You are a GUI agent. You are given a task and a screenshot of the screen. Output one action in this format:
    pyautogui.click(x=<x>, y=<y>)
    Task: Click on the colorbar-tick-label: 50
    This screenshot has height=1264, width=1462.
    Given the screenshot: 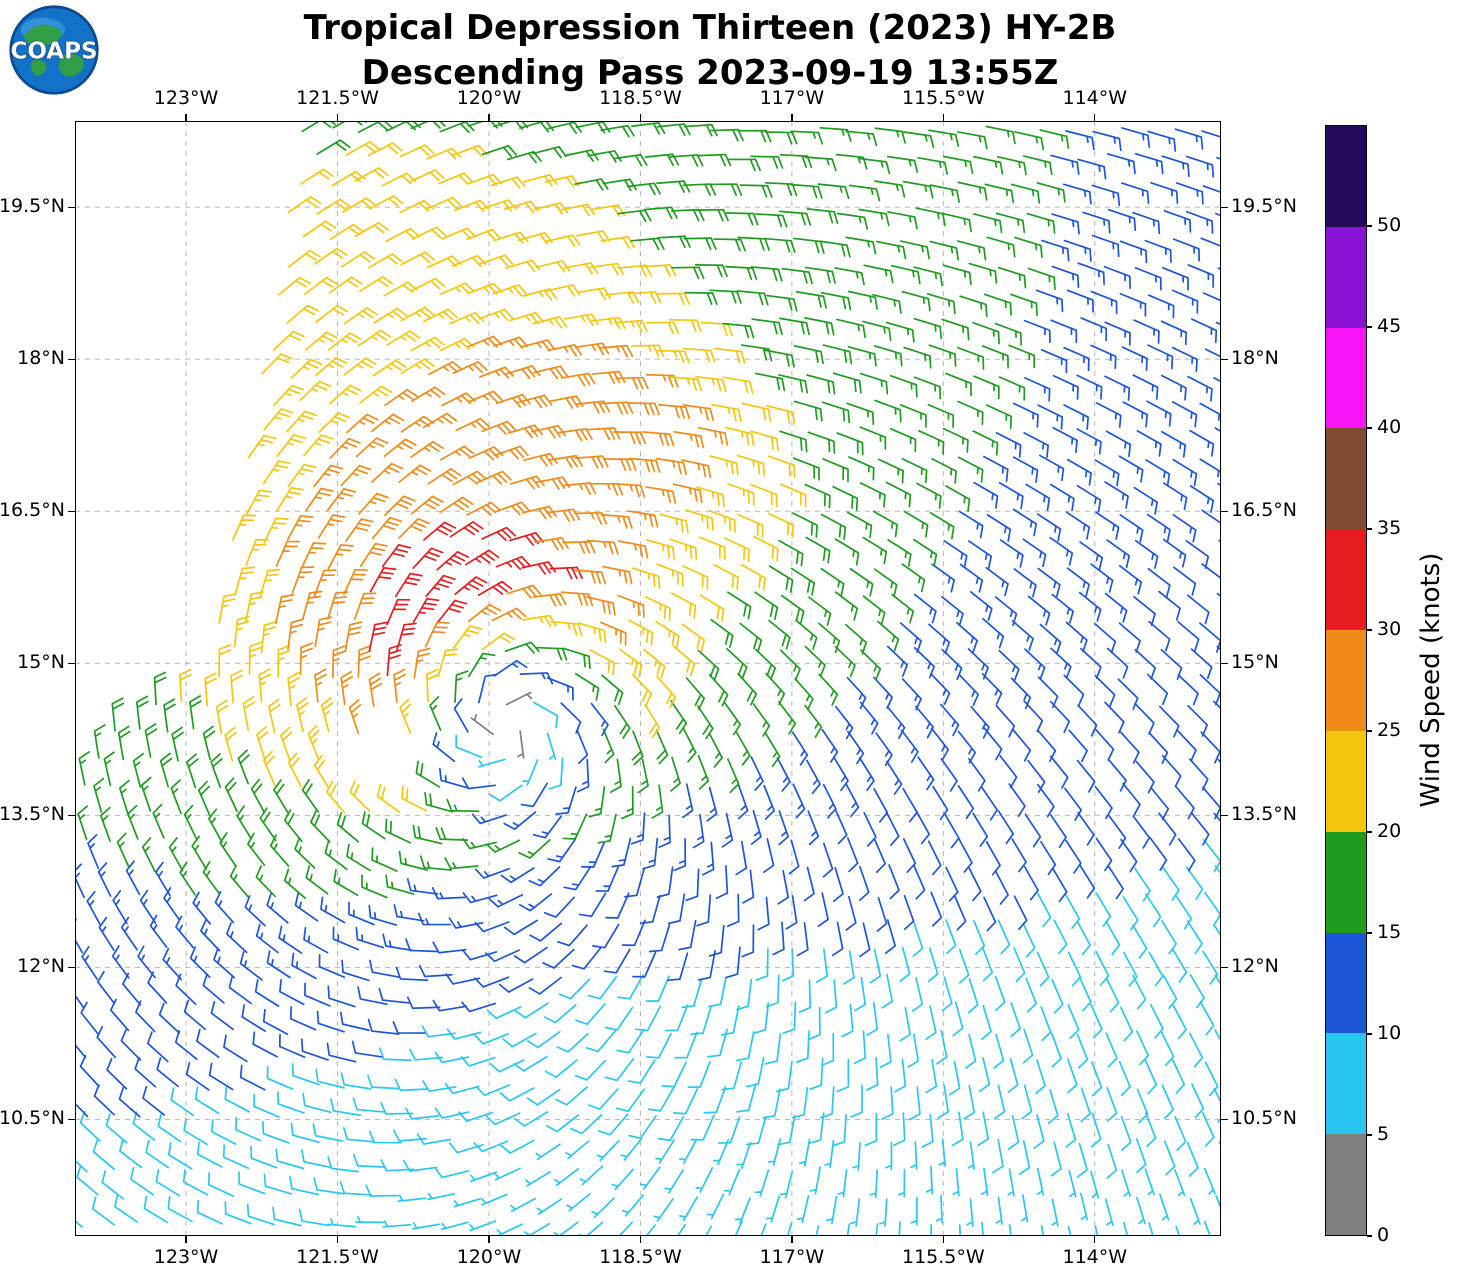 What is the action you would take?
    pyautogui.click(x=1389, y=225)
    